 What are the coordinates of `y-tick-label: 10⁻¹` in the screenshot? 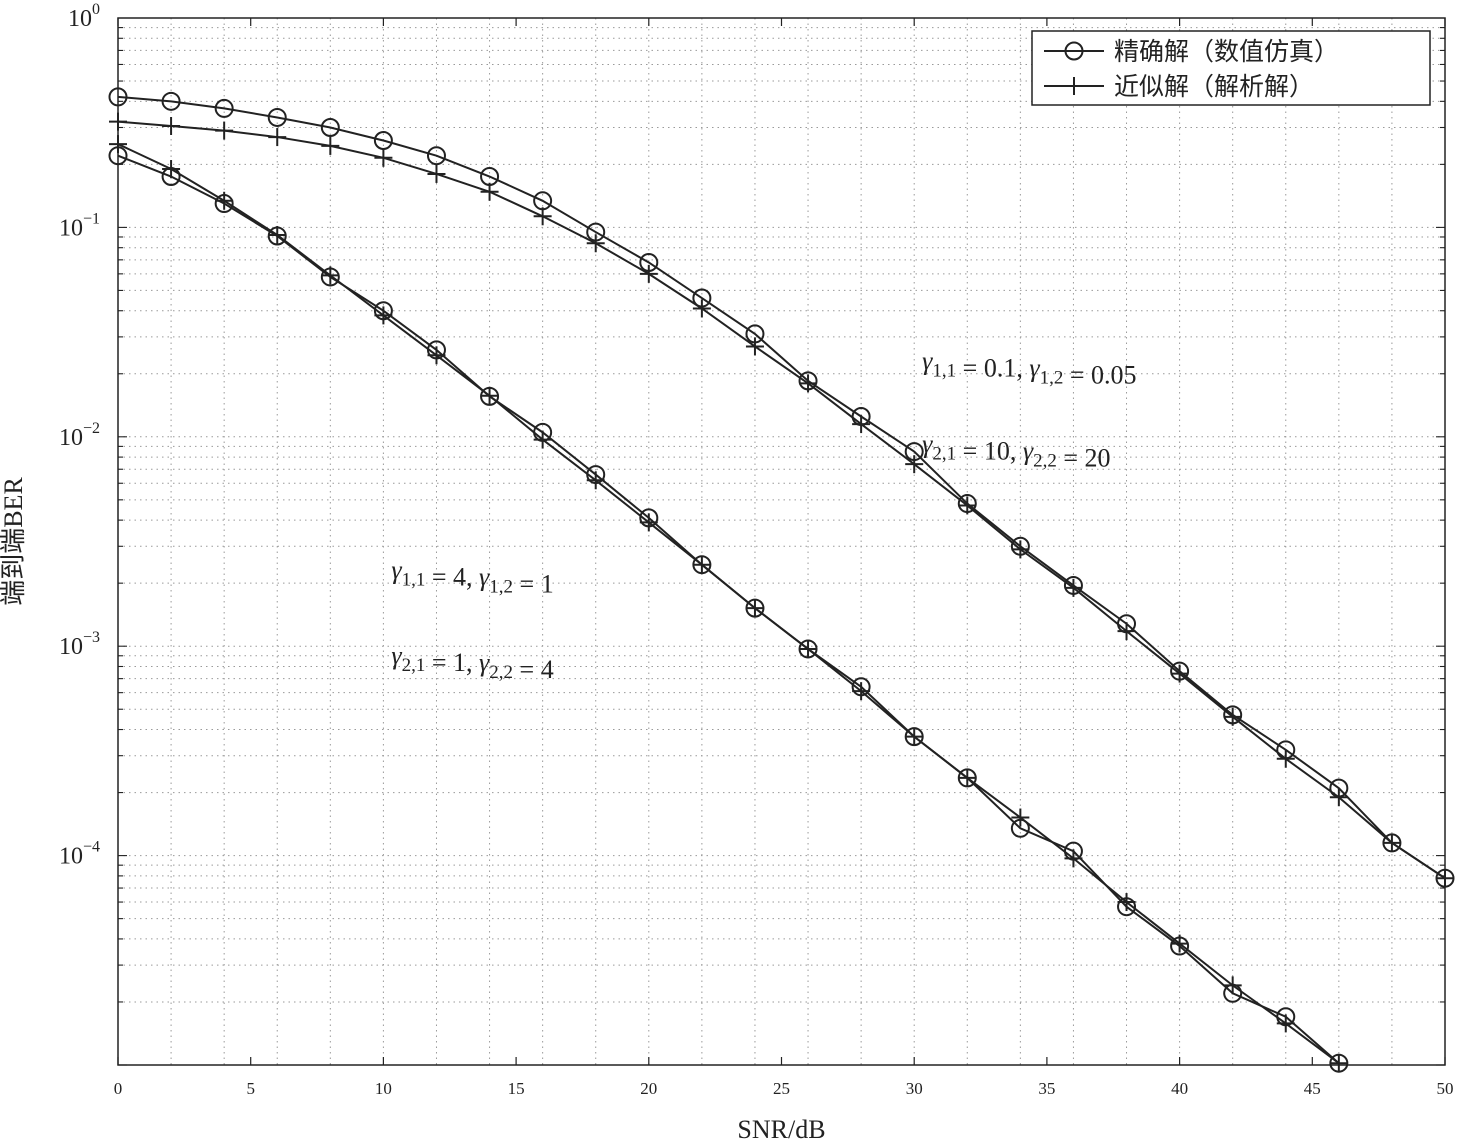 It's located at (79, 225).